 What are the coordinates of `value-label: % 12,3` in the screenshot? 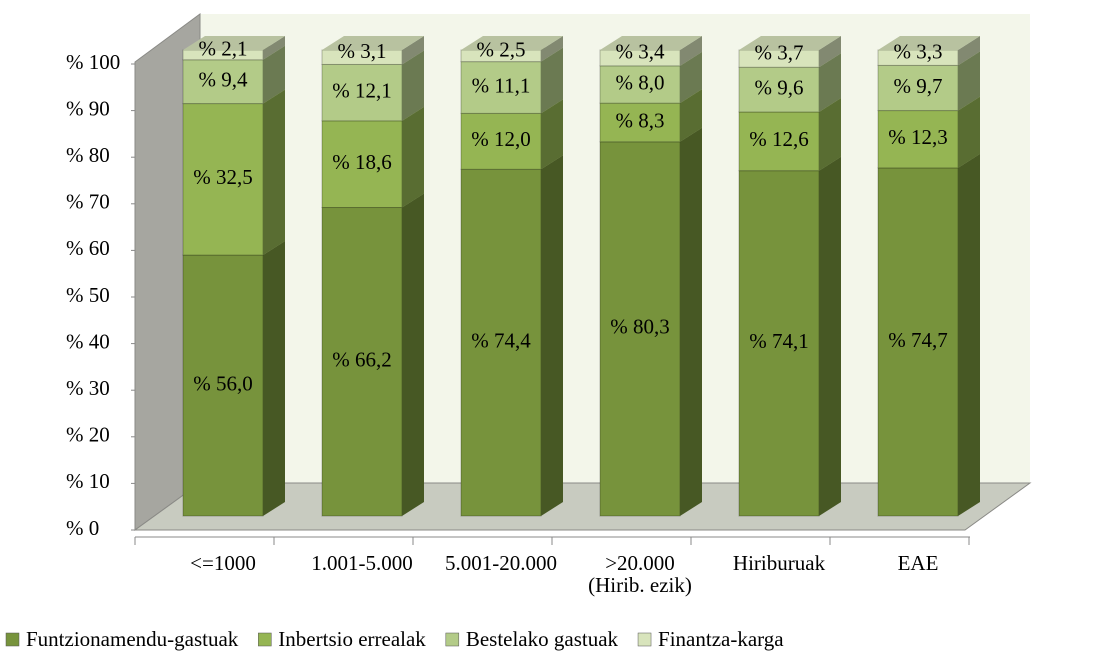 It's located at (918, 137).